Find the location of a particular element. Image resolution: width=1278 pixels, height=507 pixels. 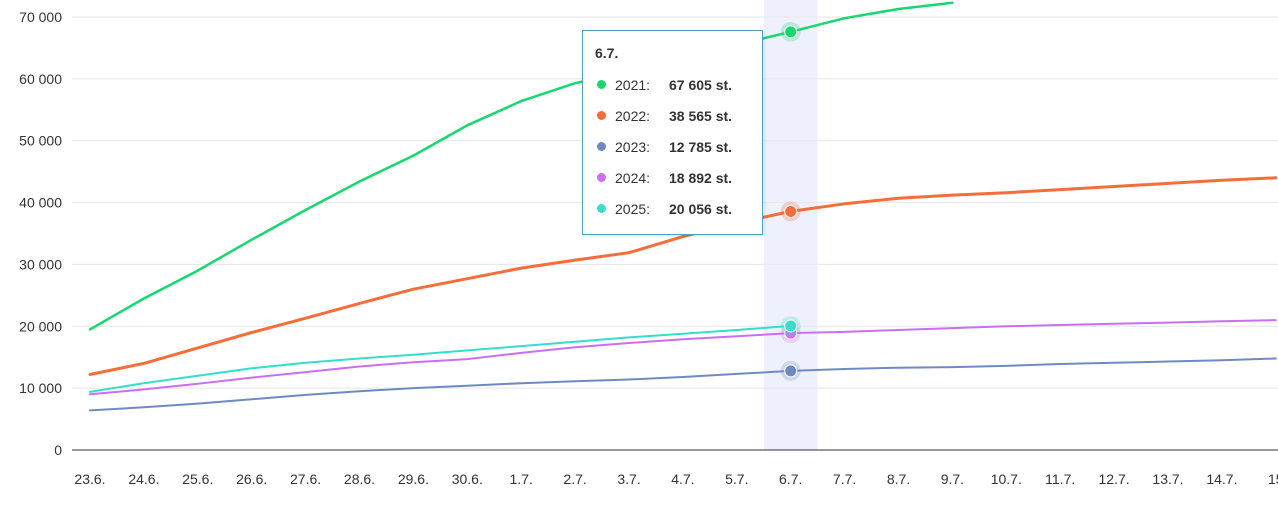

tooltip-year: 2021: is located at coordinates (633, 84).